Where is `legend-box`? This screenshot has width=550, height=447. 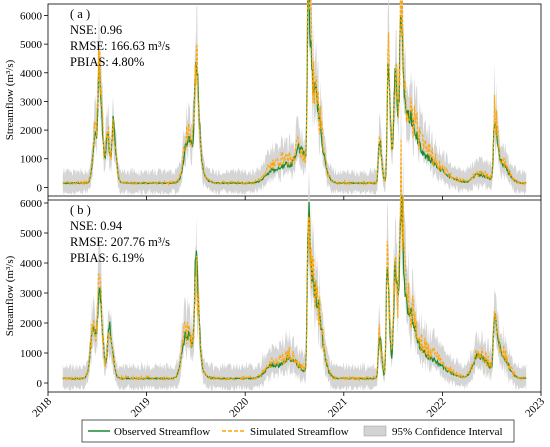
legend-box is located at coordinates (298, 431).